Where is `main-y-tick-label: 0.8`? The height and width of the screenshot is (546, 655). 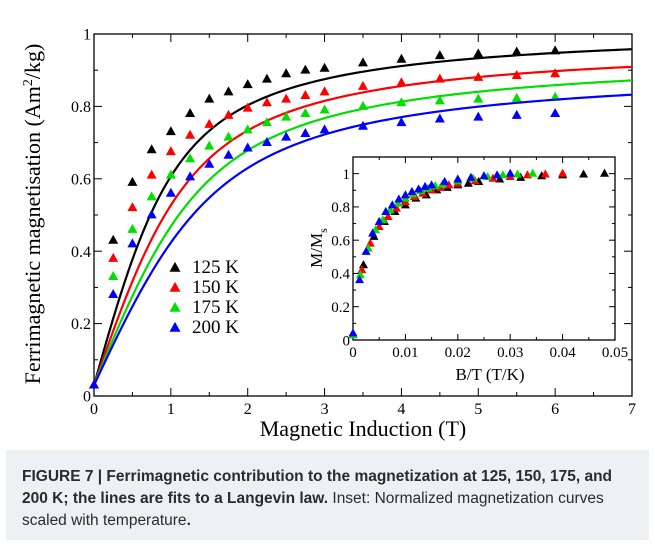
main-y-tick-label: 0.8 is located at coordinates (81, 107).